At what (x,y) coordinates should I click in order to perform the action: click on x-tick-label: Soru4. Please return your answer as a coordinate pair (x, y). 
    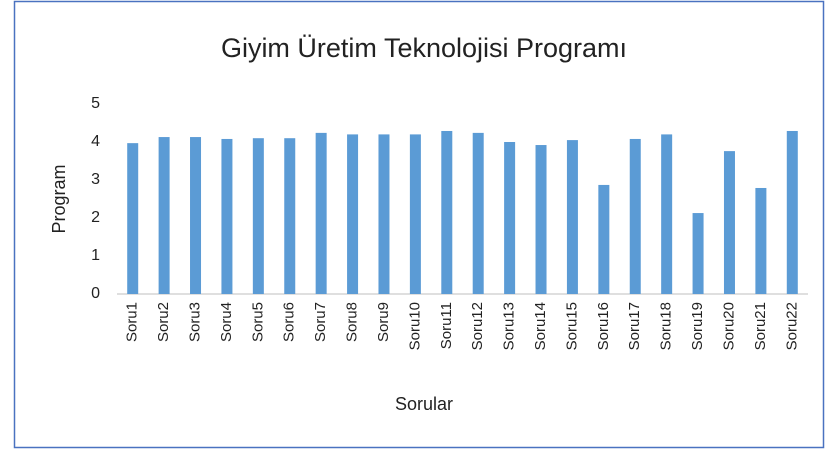
    Looking at the image, I should click on (226, 322).